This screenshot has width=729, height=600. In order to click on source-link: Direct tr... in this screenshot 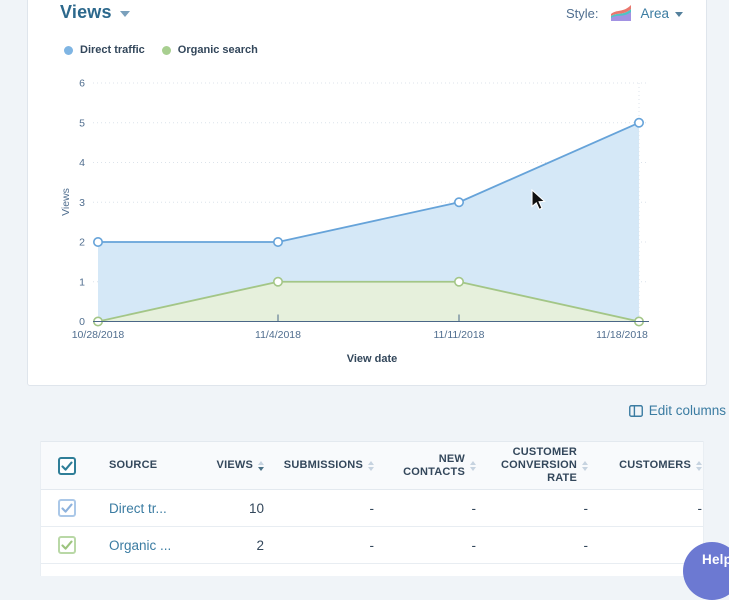, I will do `click(138, 508)`.